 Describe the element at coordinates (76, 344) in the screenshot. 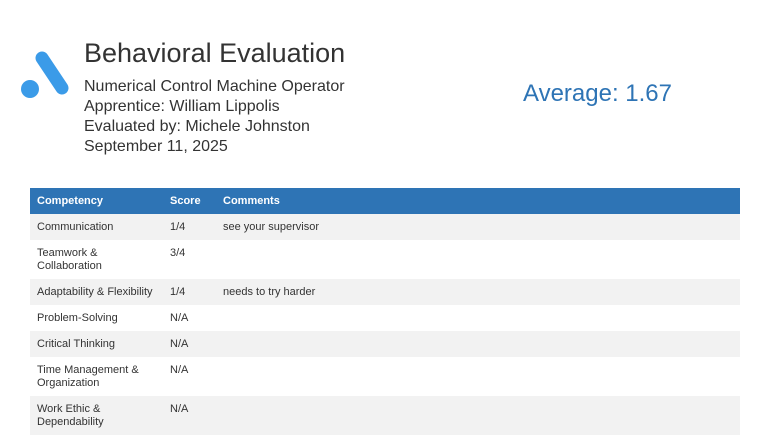

I see `competency-cell: Critical Thinking` at that location.